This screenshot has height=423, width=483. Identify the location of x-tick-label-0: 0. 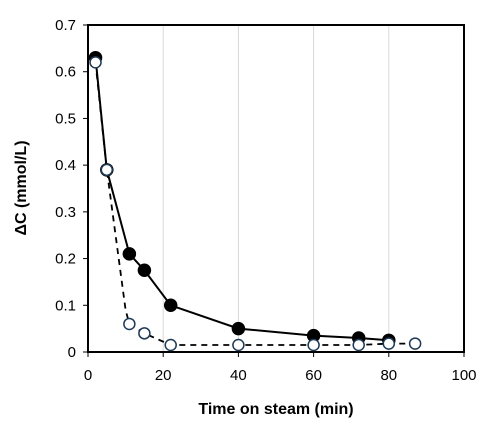
(88, 375).